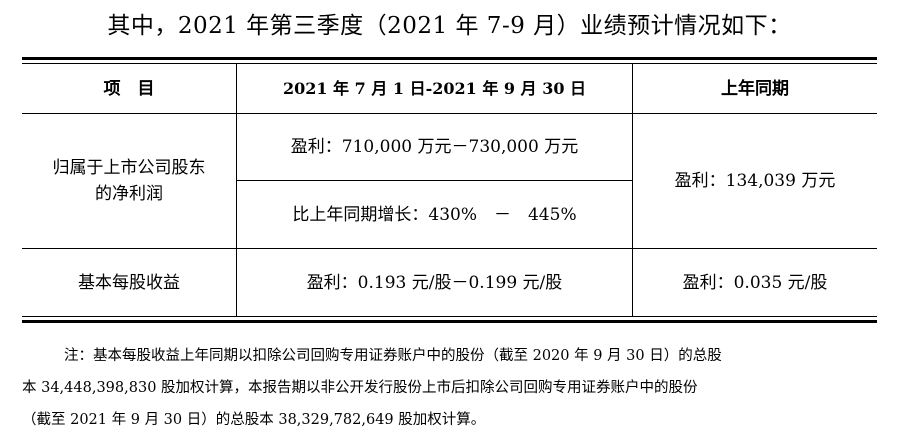  What do you see at coordinates (434, 147) in the screenshot?
I see `net-profit-current-range: 盈利：710,000 万元－730,000 万元` at bounding box center [434, 147].